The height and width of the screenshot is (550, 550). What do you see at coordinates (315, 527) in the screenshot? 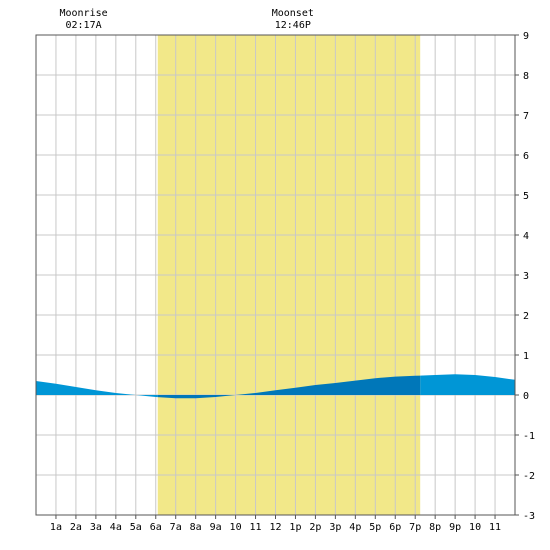
I see `x-tick-label: 2p` at bounding box center [315, 527].